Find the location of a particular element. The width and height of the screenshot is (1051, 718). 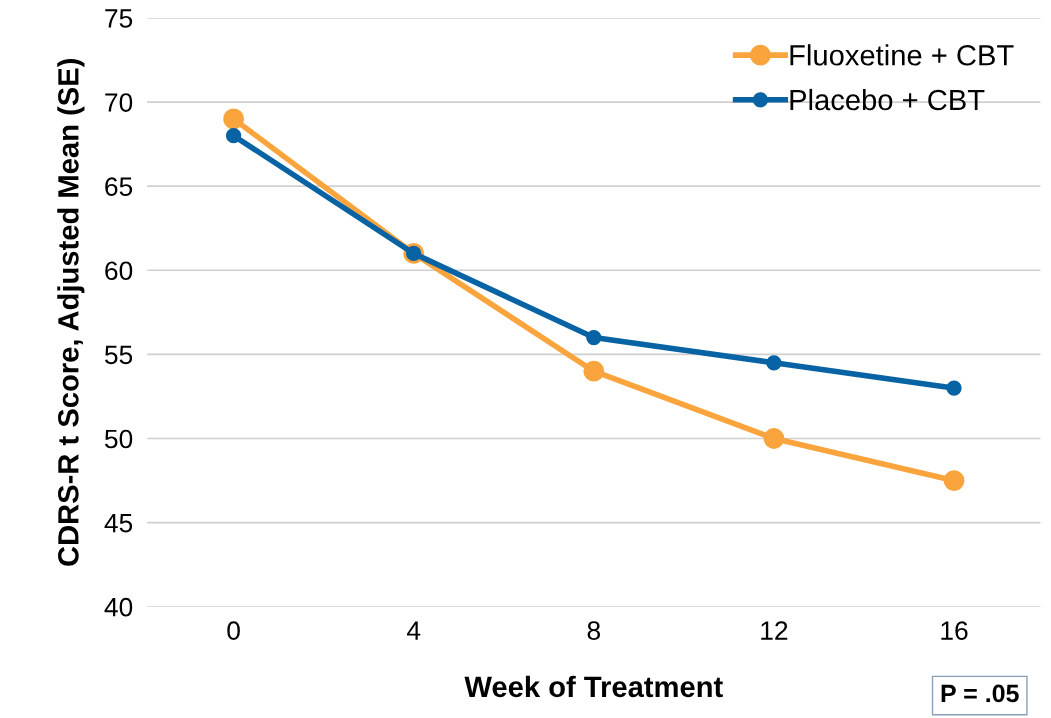

y-tick-label: 65 is located at coordinates (119, 186).